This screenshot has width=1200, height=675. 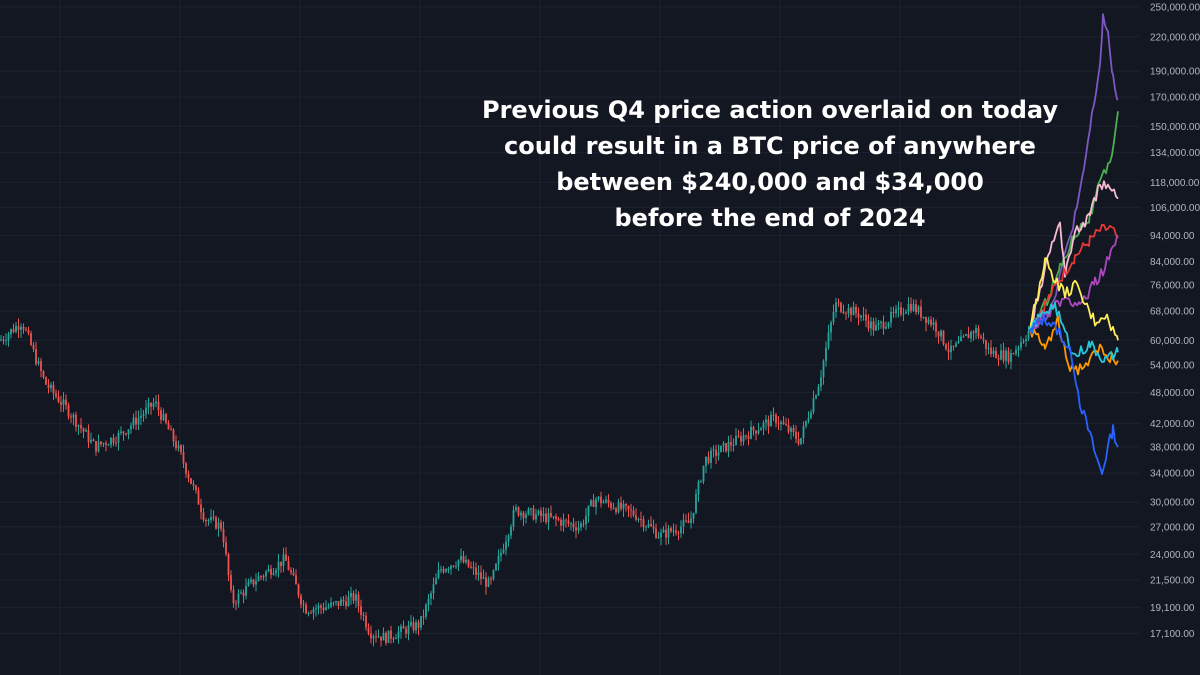 What do you see at coordinates (1172, 527) in the screenshot?
I see `y-tick-label: 27,000.00` at bounding box center [1172, 527].